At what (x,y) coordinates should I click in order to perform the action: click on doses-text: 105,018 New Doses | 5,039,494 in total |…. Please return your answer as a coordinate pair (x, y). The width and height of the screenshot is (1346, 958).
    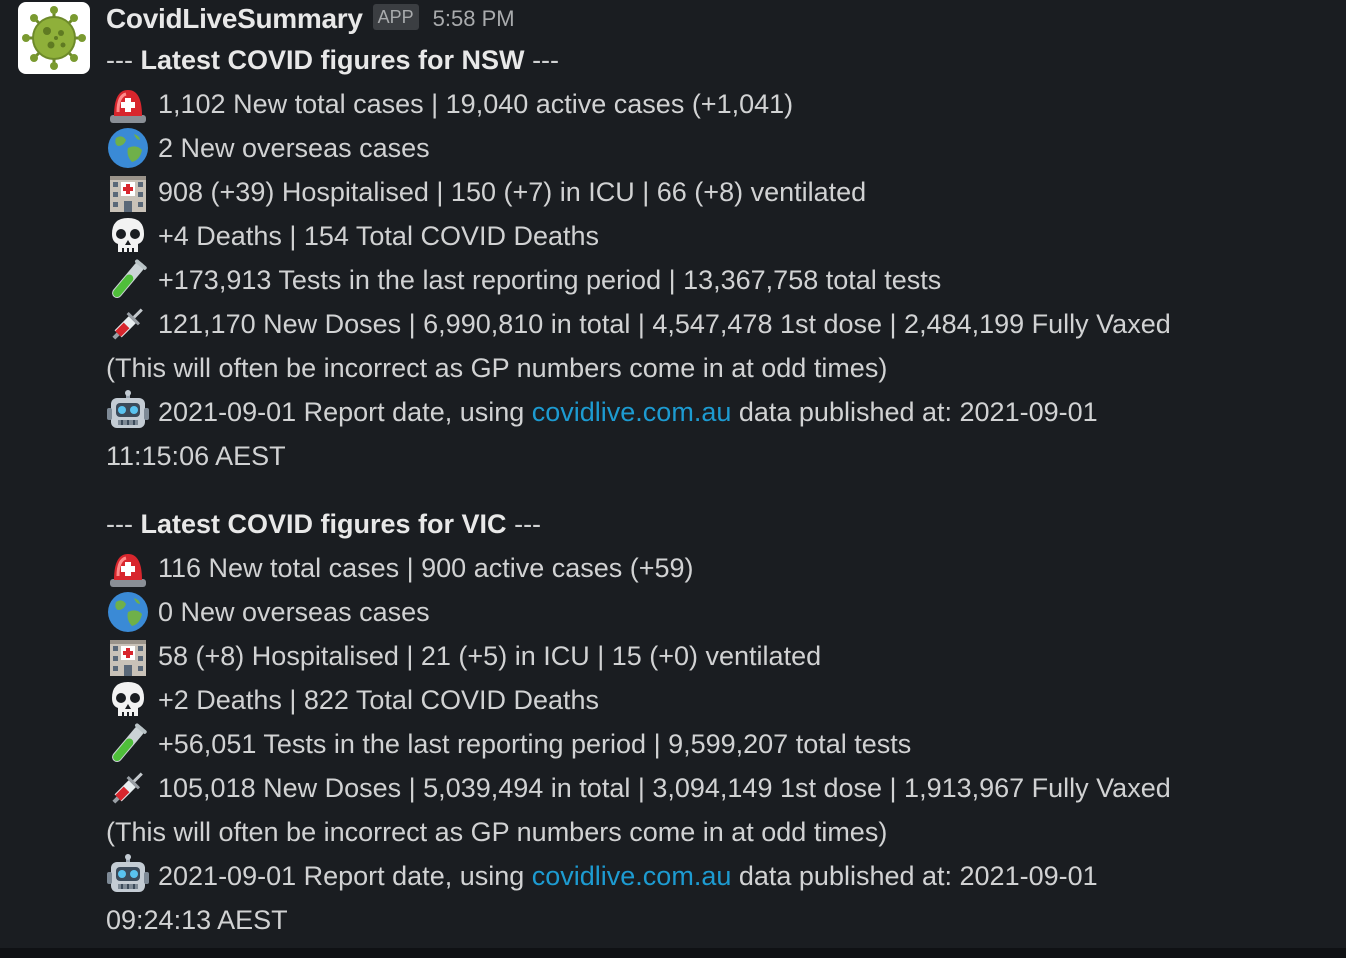
    Looking at the image, I should click on (664, 788).